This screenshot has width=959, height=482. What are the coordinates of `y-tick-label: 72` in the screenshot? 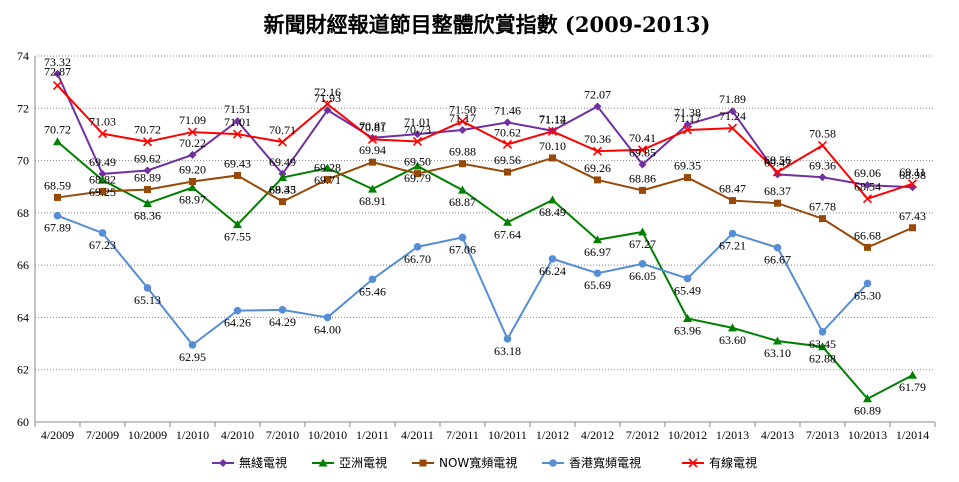 It's located at (23, 108).